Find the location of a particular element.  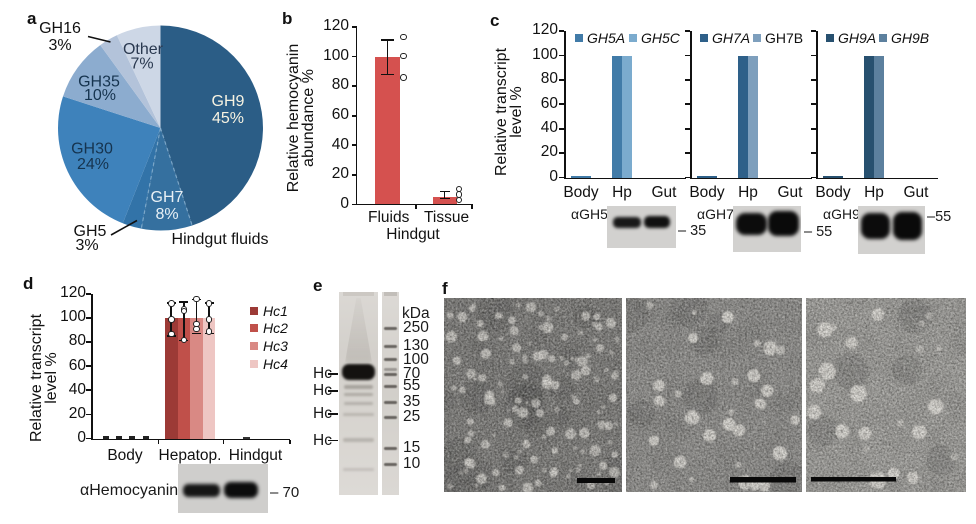

svg-text: 45% is located at coordinates (228, 118).